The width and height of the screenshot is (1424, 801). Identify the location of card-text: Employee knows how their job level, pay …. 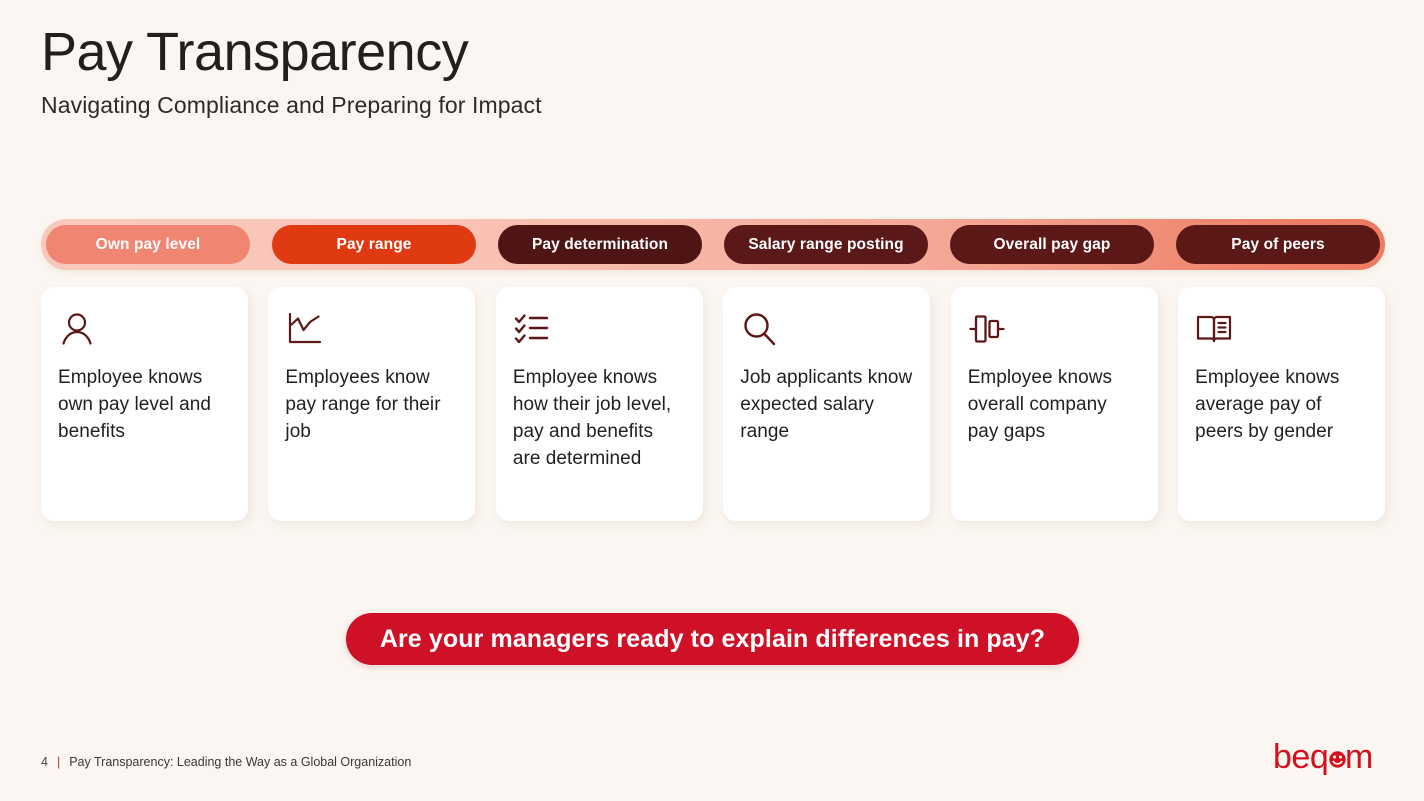
(592, 418).